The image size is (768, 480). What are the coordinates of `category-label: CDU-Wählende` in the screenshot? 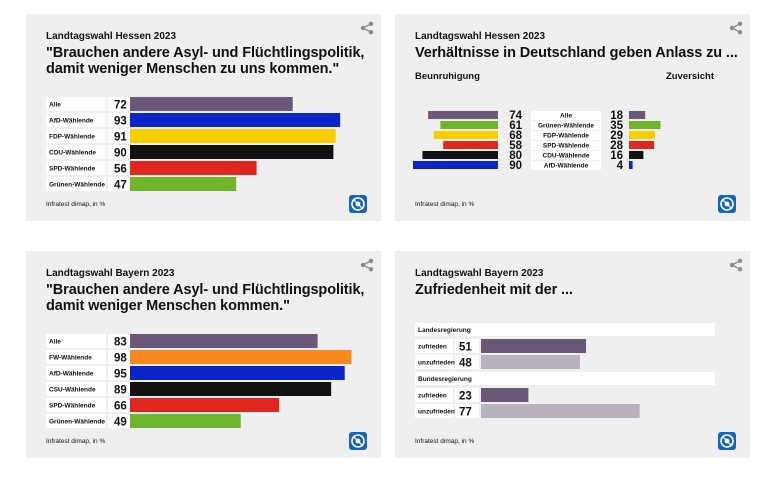 It's located at (72, 153).